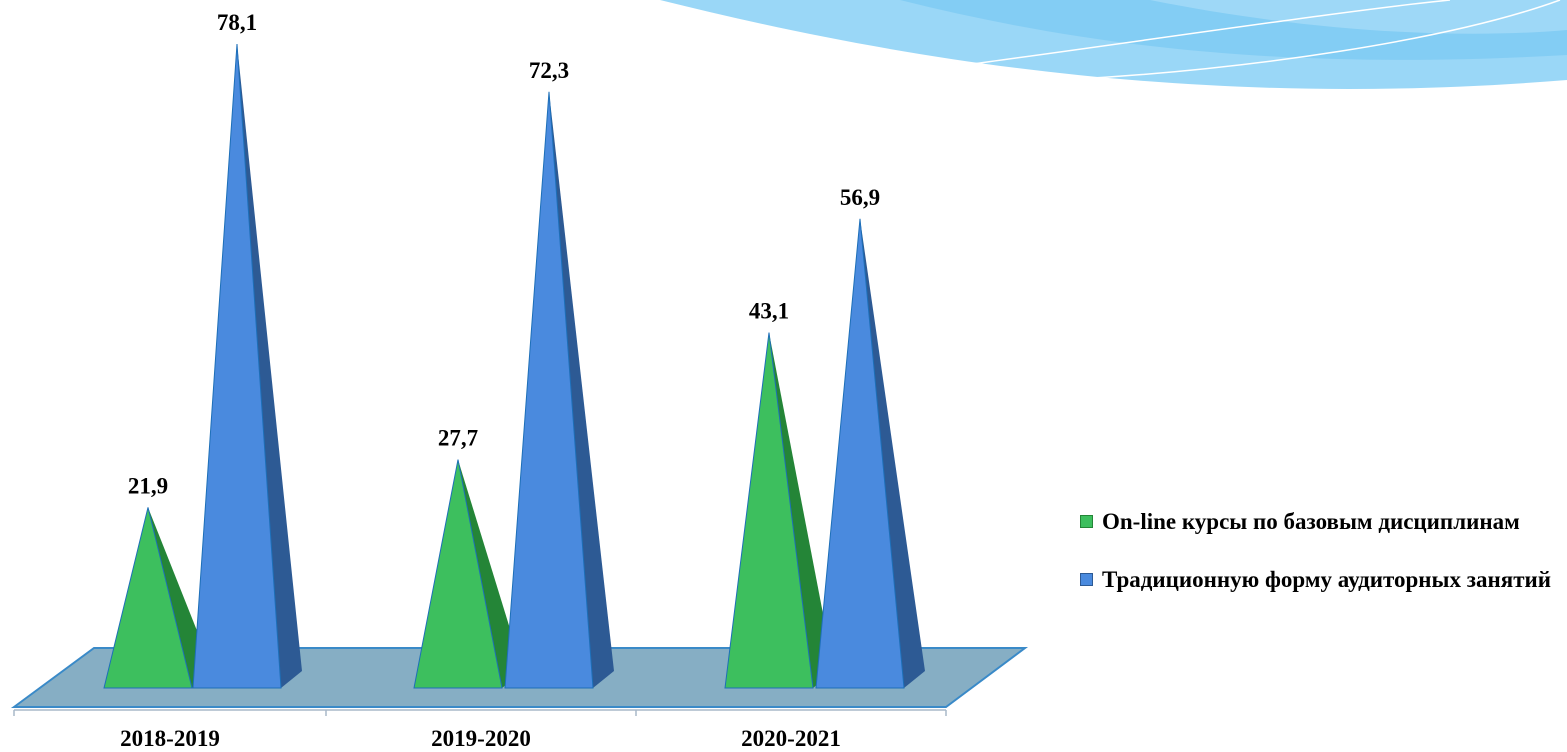  Describe the element at coordinates (148, 485) in the screenshot. I see `data-label-online-2018-2019: 21,9` at that location.